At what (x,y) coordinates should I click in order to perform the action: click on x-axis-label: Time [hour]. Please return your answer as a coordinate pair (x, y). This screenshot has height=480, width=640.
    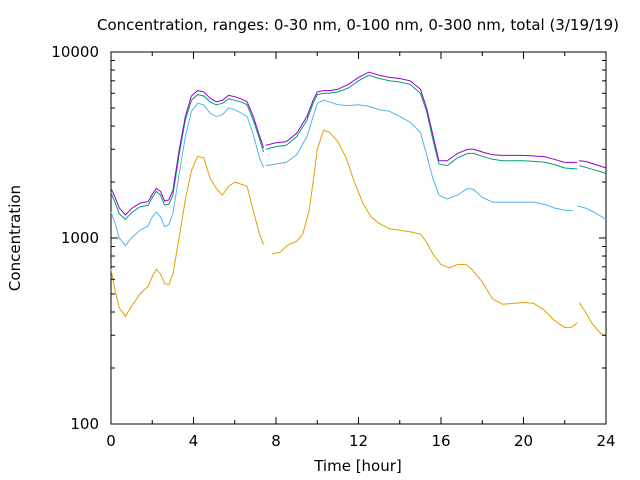
    Looking at the image, I should click on (357, 466).